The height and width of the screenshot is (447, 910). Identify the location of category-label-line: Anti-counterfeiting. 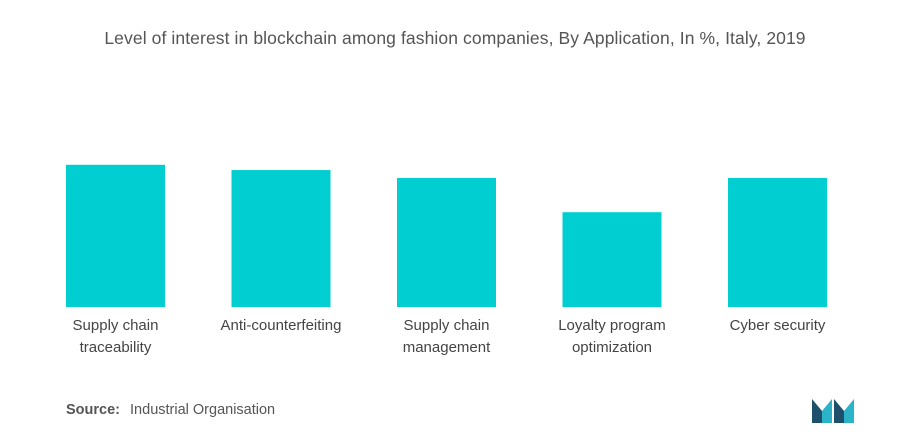
(281, 325).